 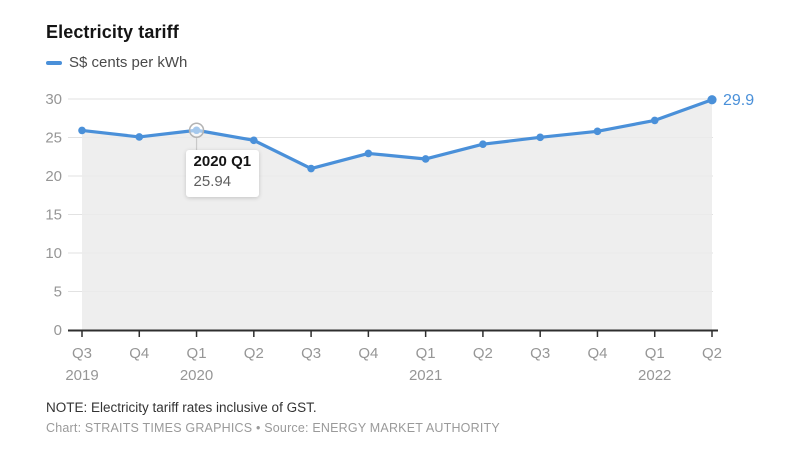 I want to click on x-year-label: 2019, so click(x=81, y=375).